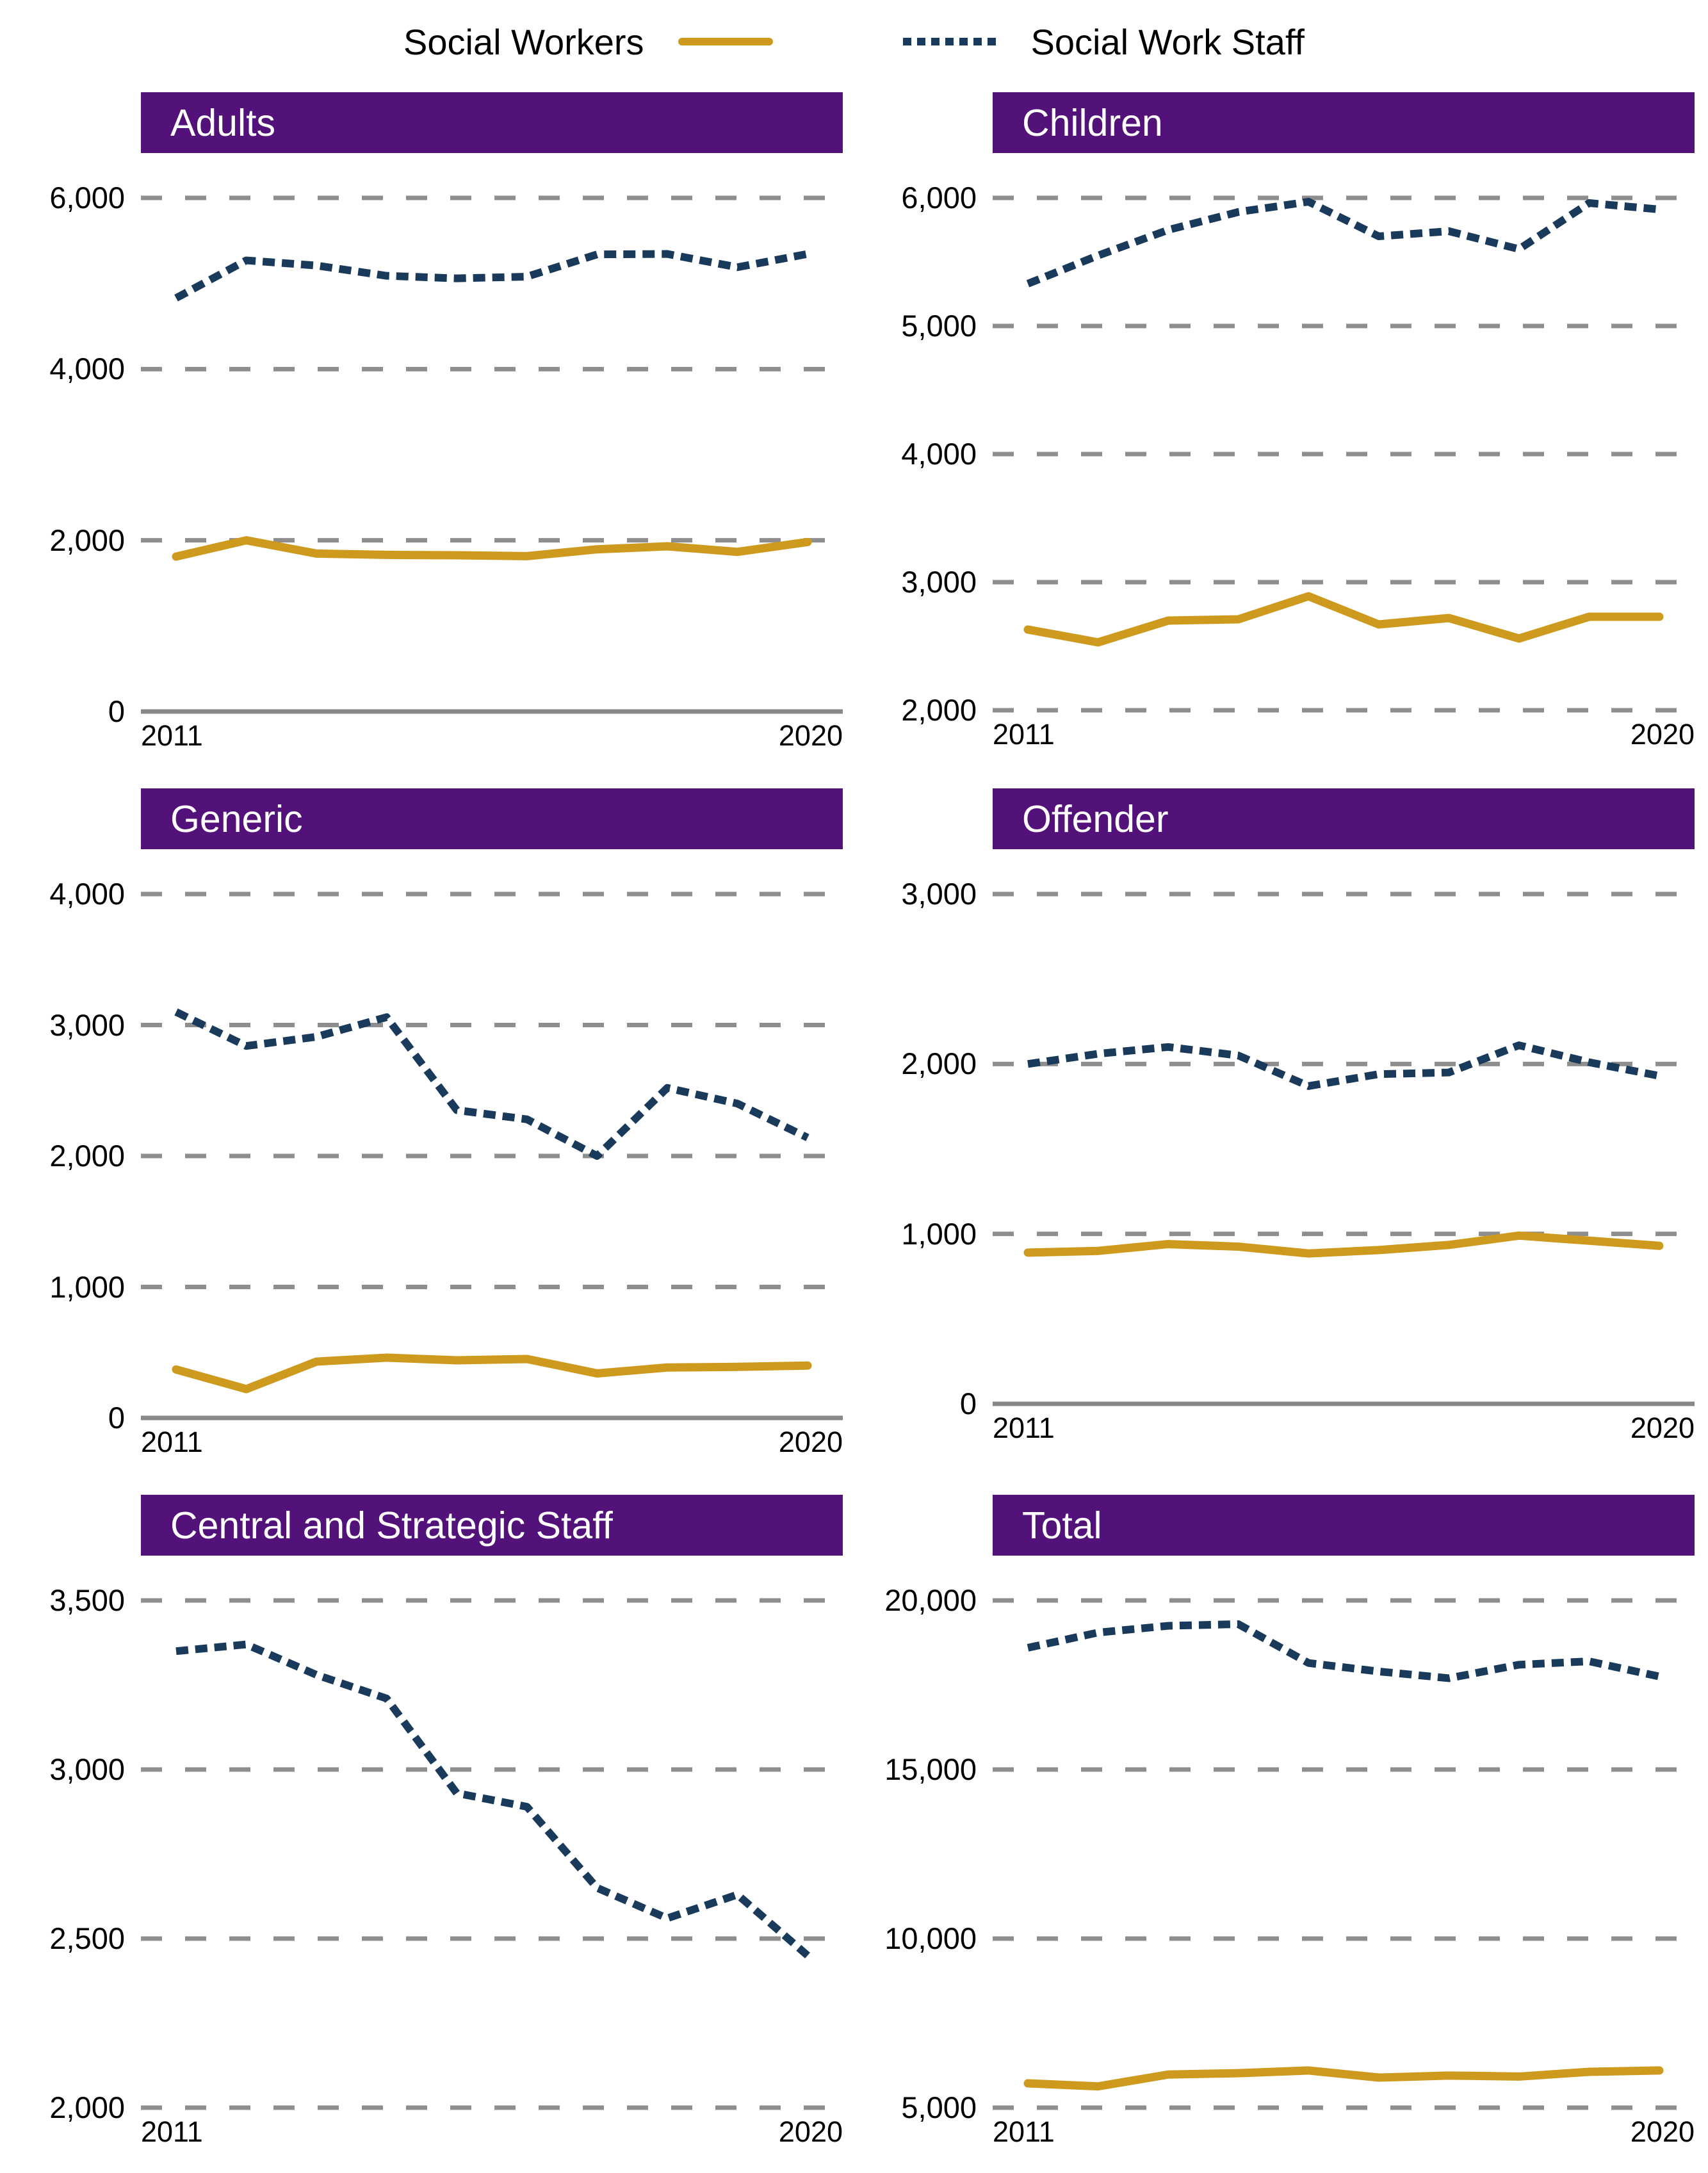  What do you see at coordinates (931, 1769) in the screenshot?
I see `y-tick-label-15,000: 15,000` at bounding box center [931, 1769].